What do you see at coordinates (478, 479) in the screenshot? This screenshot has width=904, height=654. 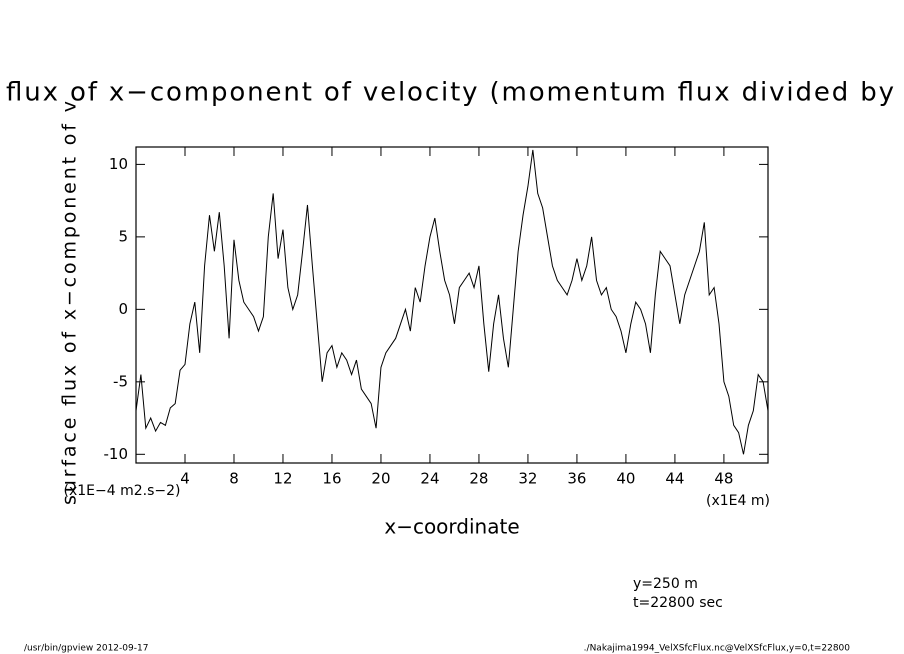 I see `x-tick-label: 28` at bounding box center [478, 479].